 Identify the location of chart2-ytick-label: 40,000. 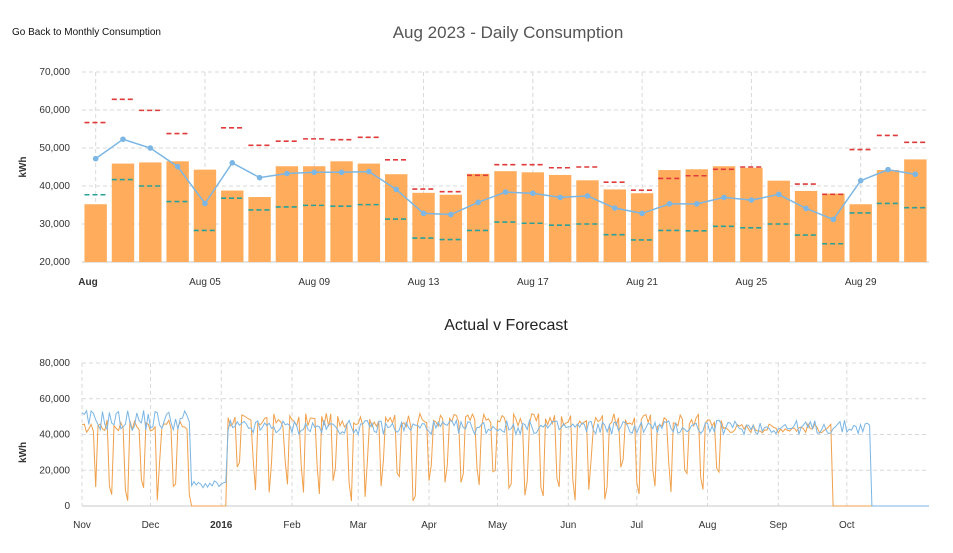
(54, 435).